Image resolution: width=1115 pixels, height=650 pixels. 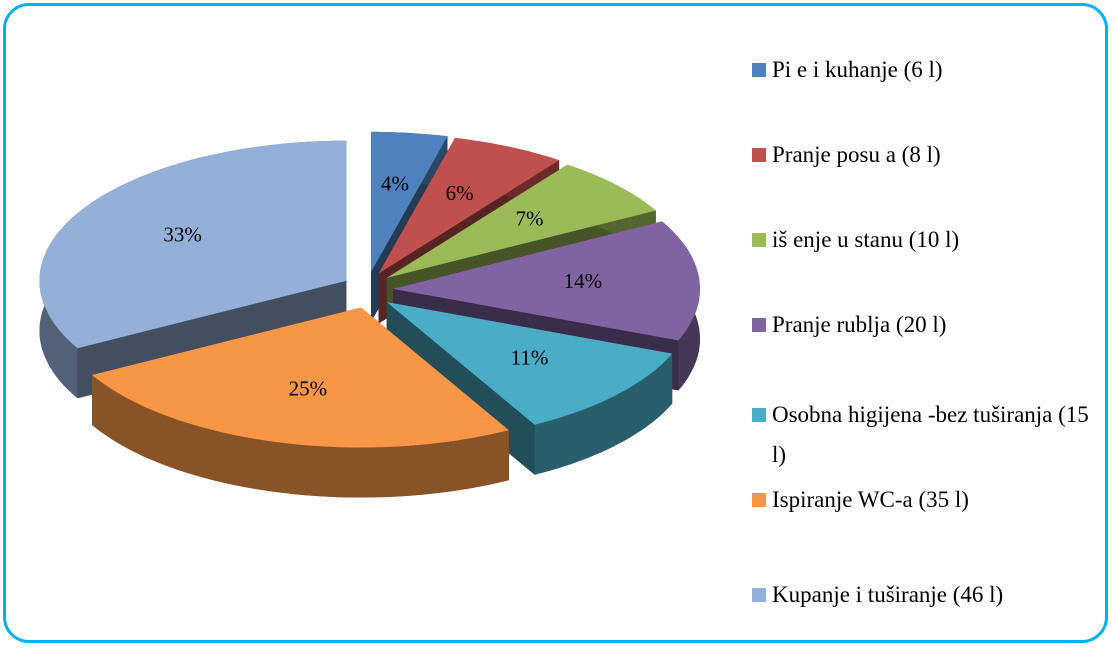 I want to click on legend-label: Kupanje i tuširanje (46 l), so click(x=888, y=594).